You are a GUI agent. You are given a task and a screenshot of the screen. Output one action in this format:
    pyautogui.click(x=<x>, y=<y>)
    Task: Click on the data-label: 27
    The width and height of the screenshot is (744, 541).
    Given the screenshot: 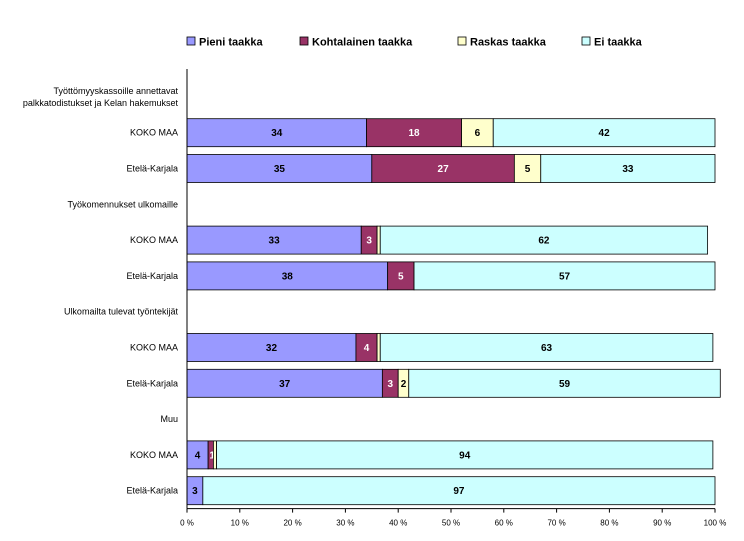 What is the action you would take?
    pyautogui.click(x=444, y=169)
    